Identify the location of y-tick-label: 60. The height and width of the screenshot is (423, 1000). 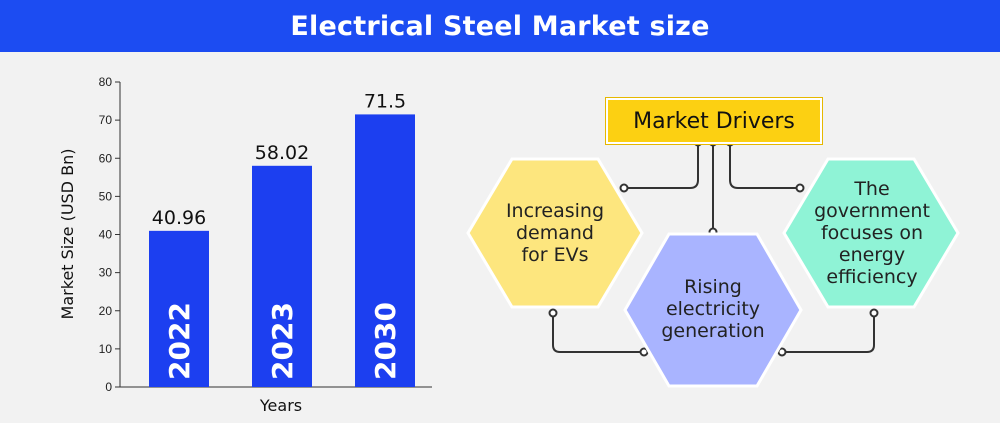
(106, 158).